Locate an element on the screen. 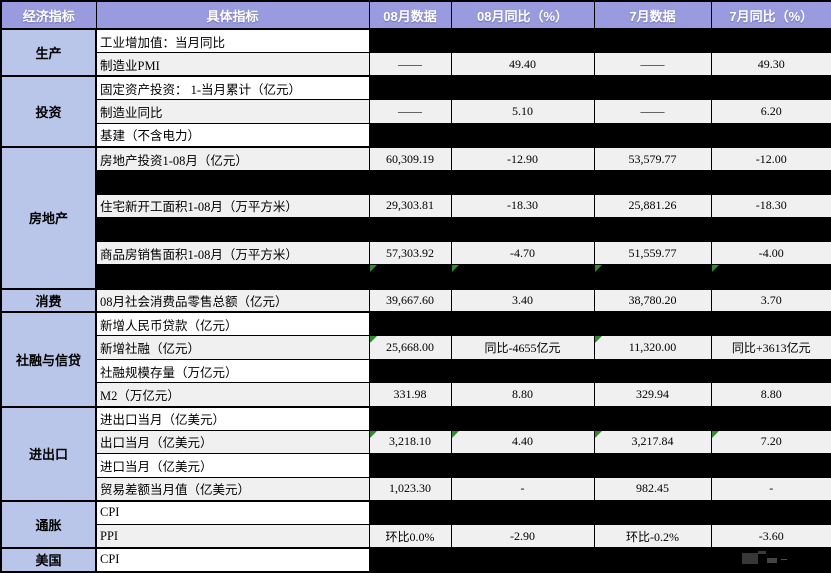 This screenshot has height=573, width=831. data-cell: 11,320.00 is located at coordinates (652, 347).